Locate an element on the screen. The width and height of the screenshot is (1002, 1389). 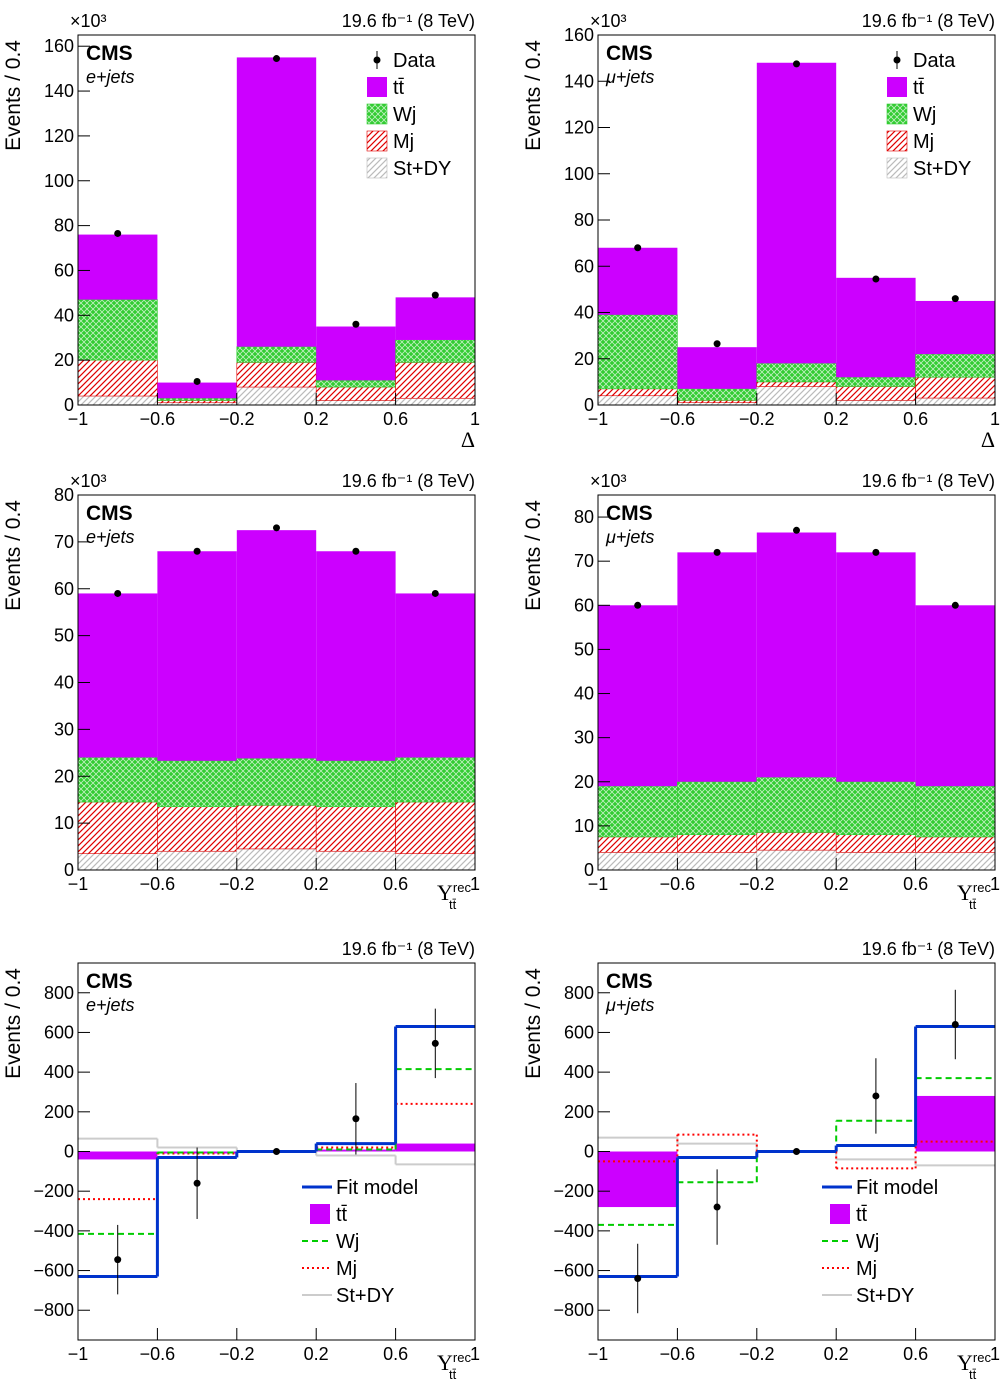
lumi-label: 19.6 fb⁻¹ (8 TeV) is located at coordinates (408, 481).